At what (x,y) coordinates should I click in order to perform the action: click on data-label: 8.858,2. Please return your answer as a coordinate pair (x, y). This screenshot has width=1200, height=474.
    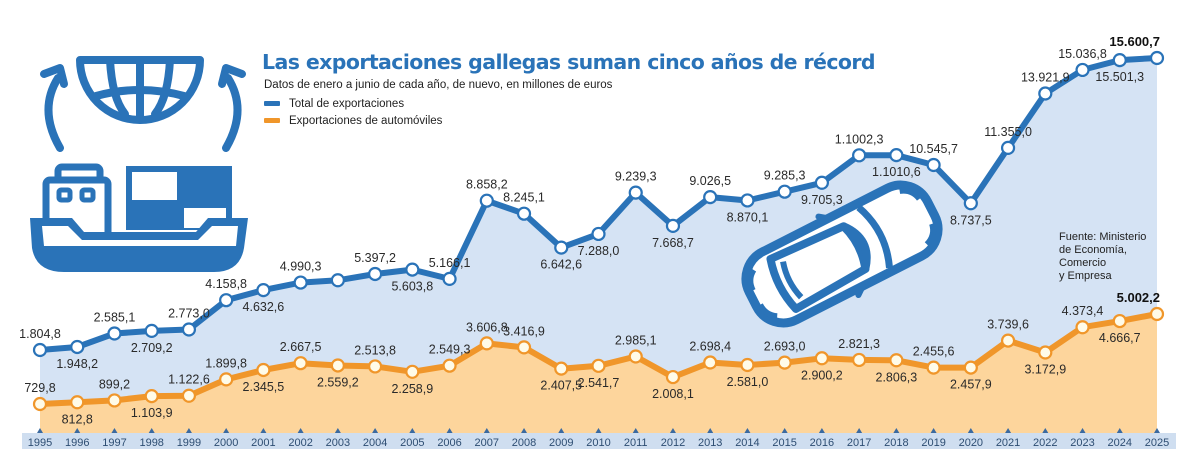
    Looking at the image, I should click on (487, 185).